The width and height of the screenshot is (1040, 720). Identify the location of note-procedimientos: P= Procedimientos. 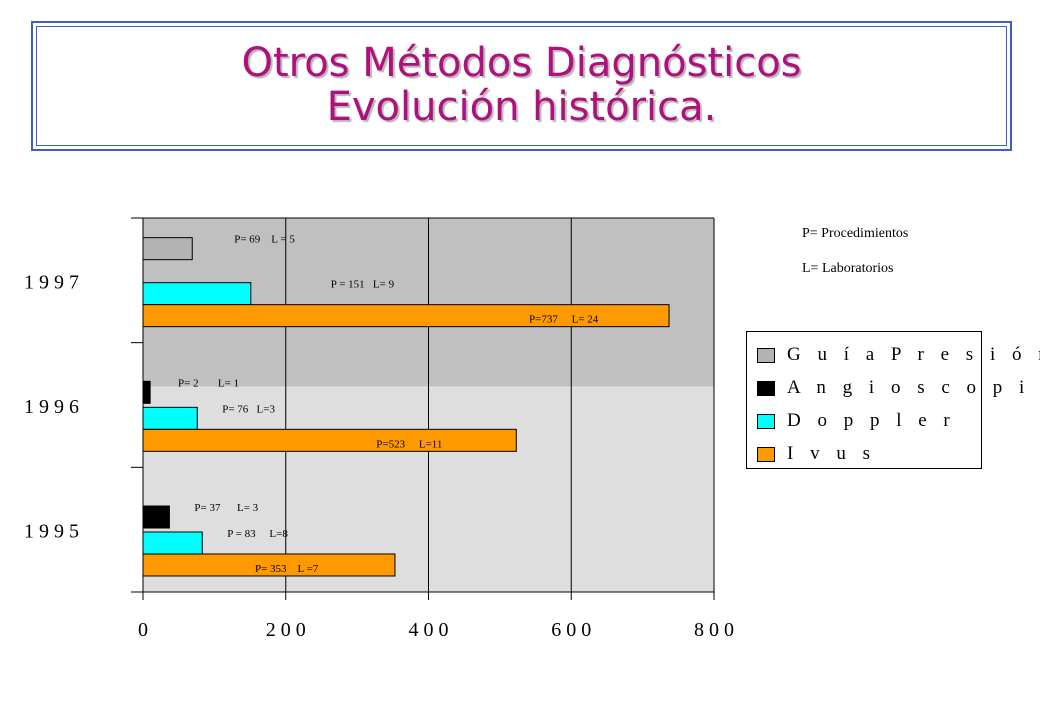
(855, 233).